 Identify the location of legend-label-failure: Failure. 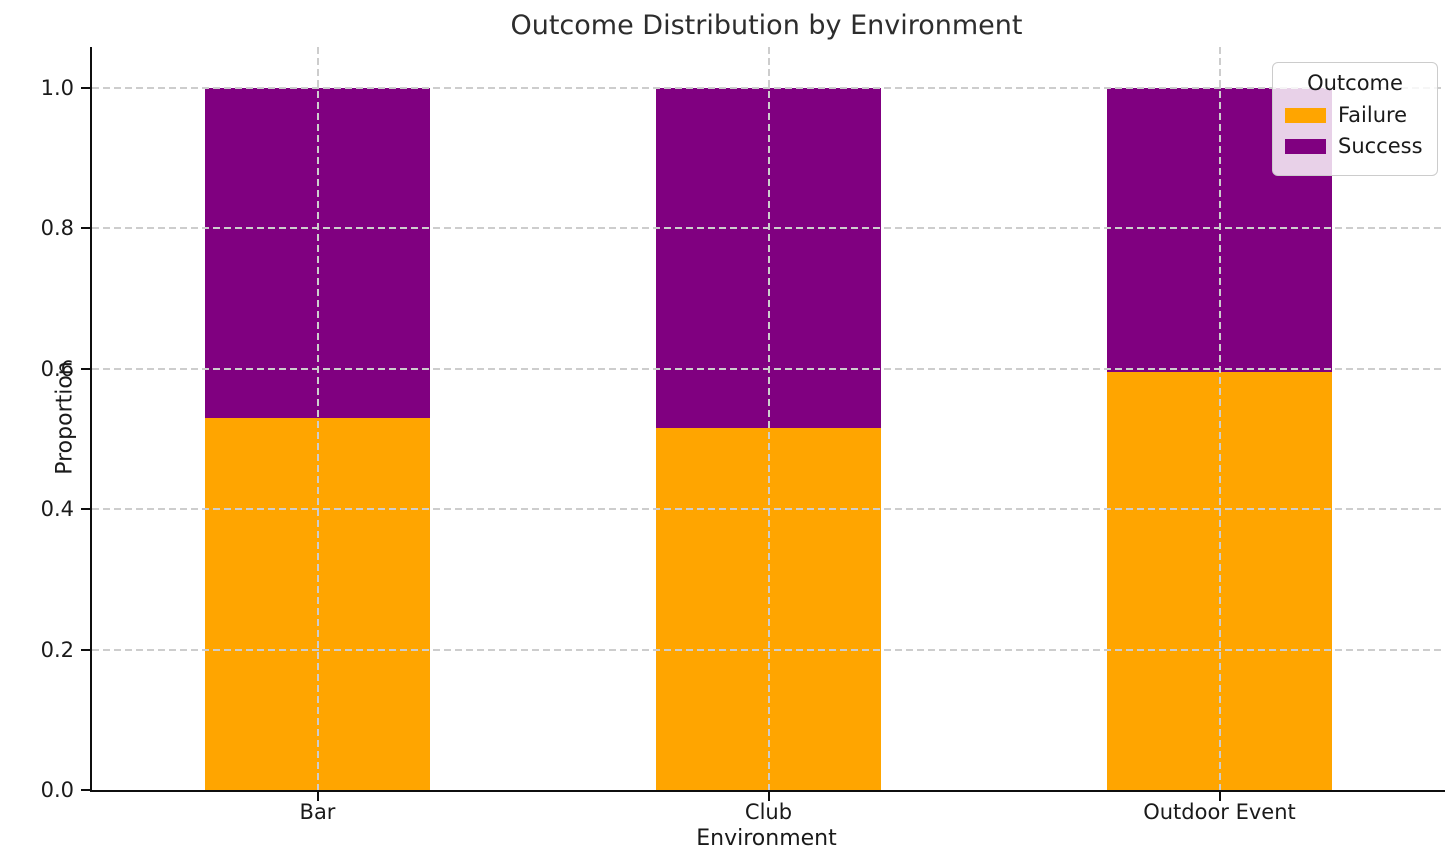
(1373, 115).